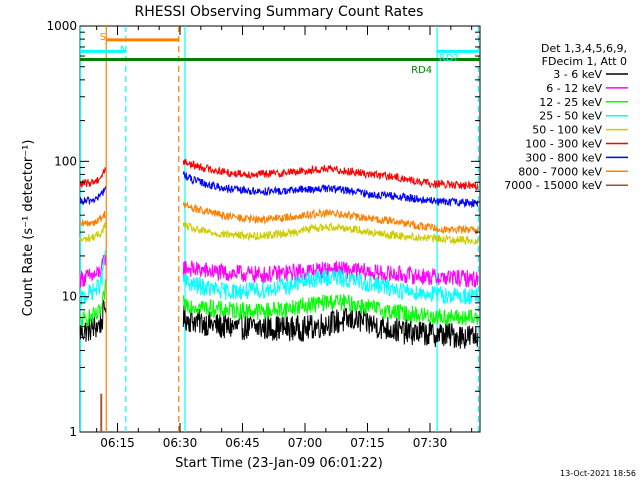 Image resolution: width=640 pixels, height=480 pixels. I want to click on legend-header: Det 1,3,4,5,6,9,, so click(584, 48).